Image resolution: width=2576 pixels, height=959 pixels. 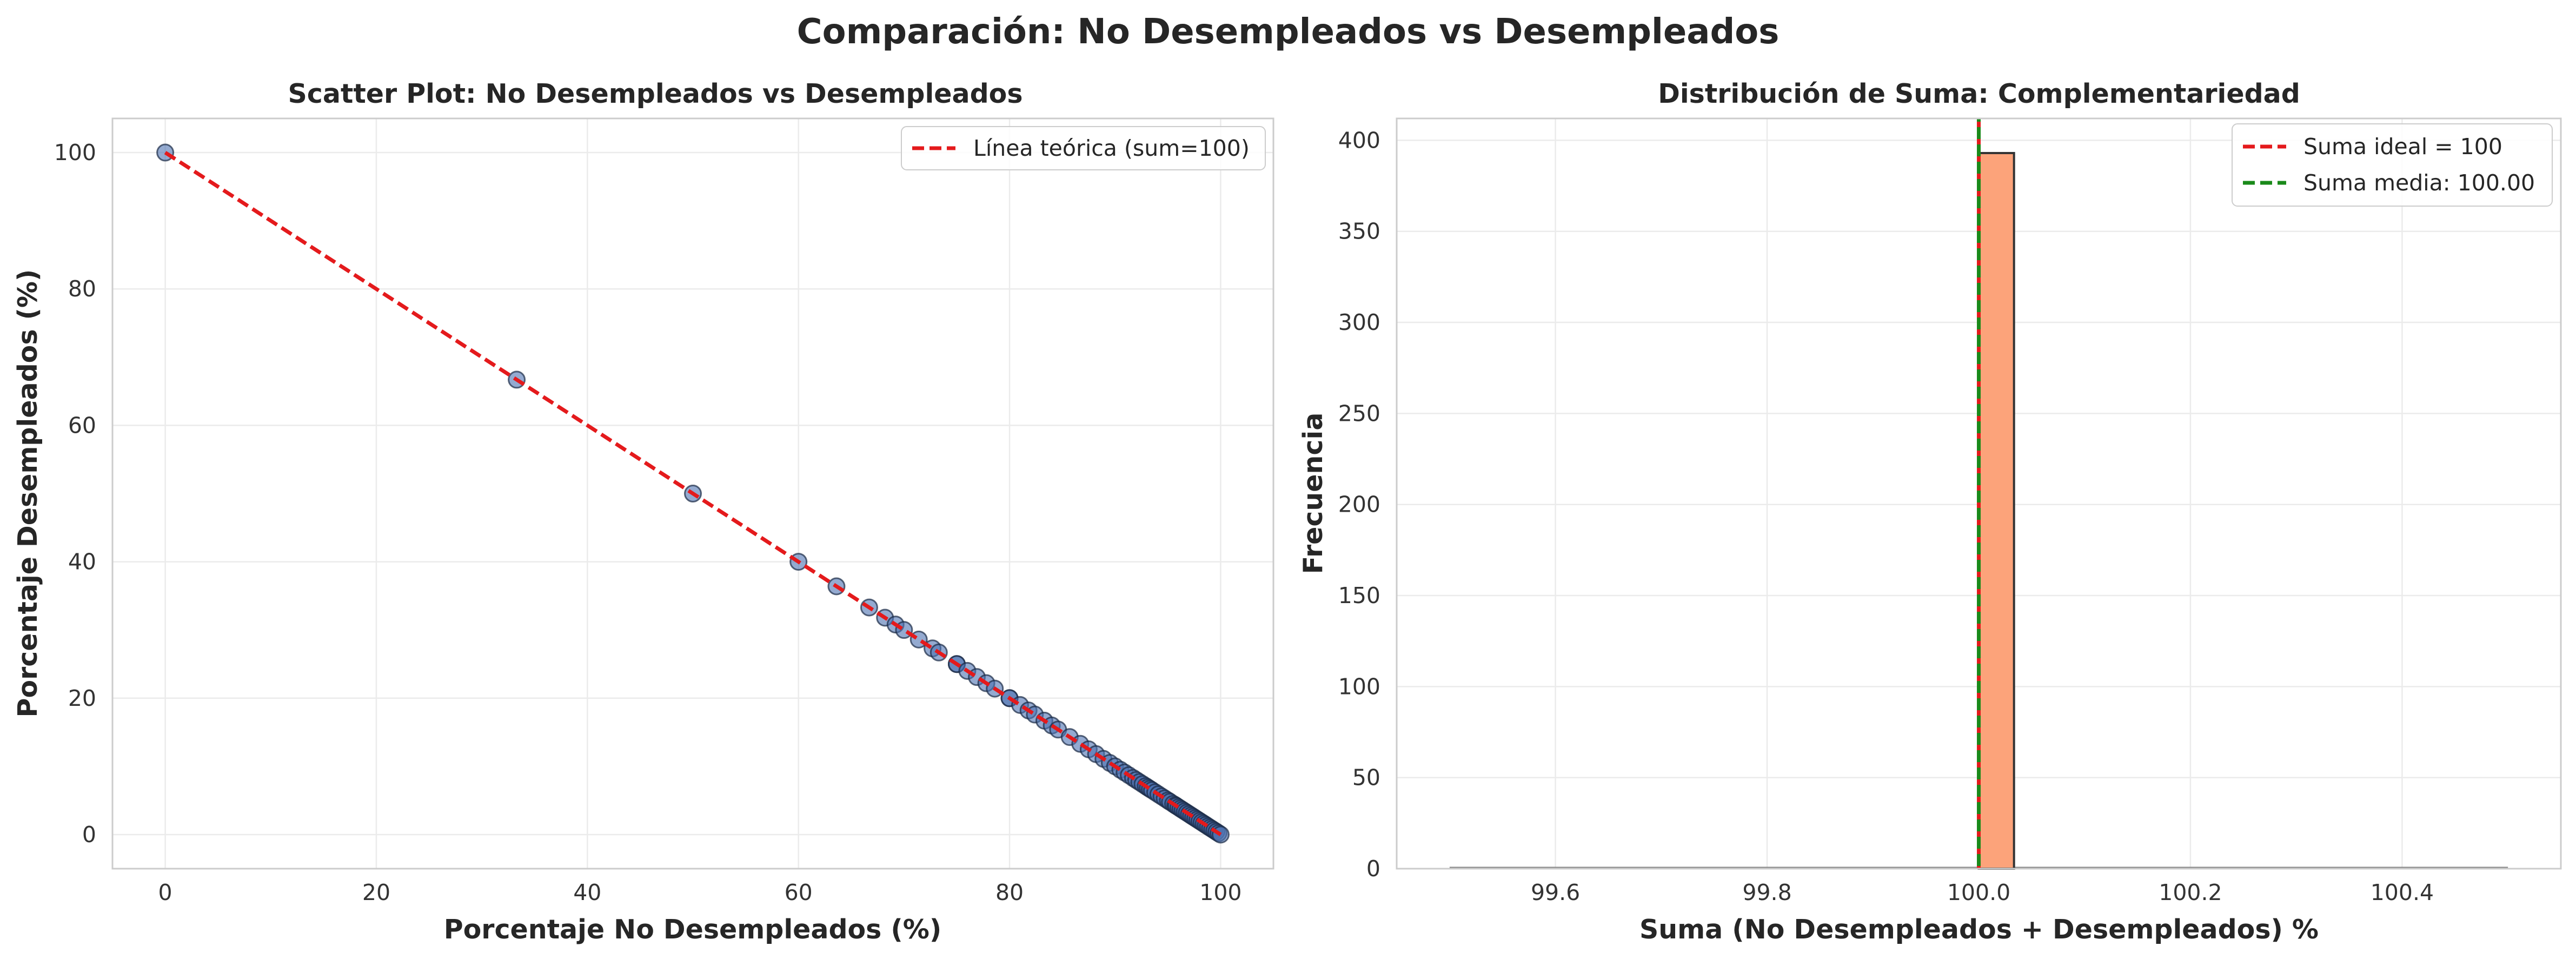 I want to click on scatter-x-axis-label: Porcentaje No Desempleados (%), so click(x=693, y=930).